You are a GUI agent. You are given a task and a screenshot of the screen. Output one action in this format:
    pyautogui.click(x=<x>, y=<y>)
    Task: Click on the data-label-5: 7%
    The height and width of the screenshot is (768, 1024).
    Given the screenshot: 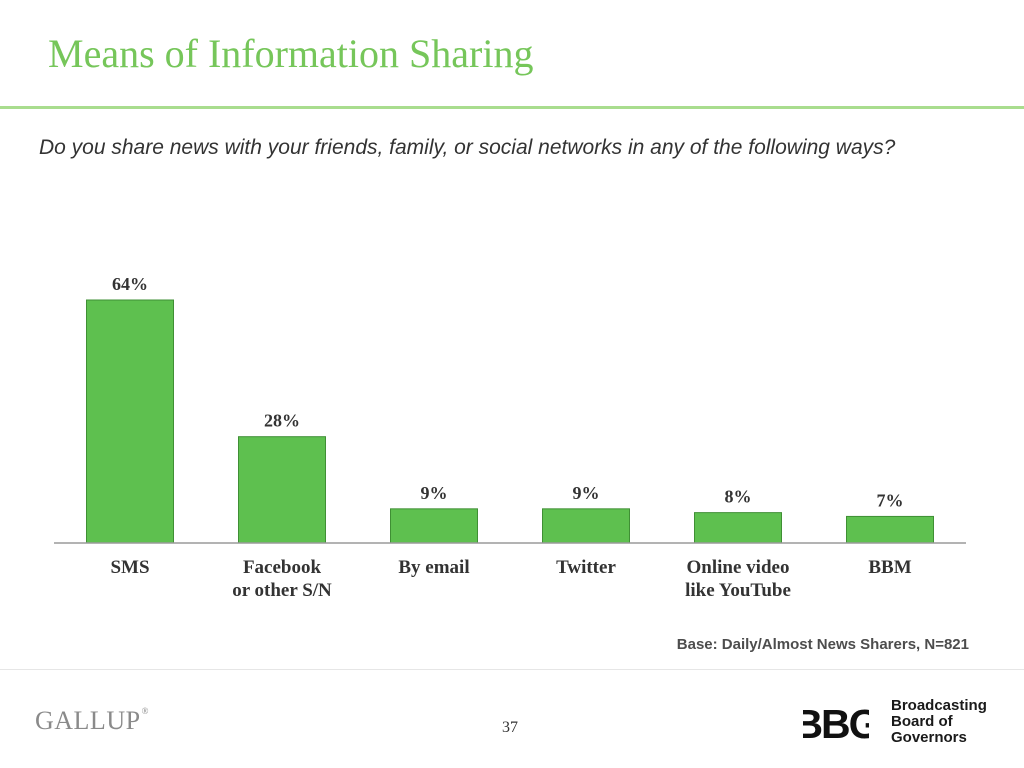 What is the action you would take?
    pyautogui.click(x=890, y=500)
    